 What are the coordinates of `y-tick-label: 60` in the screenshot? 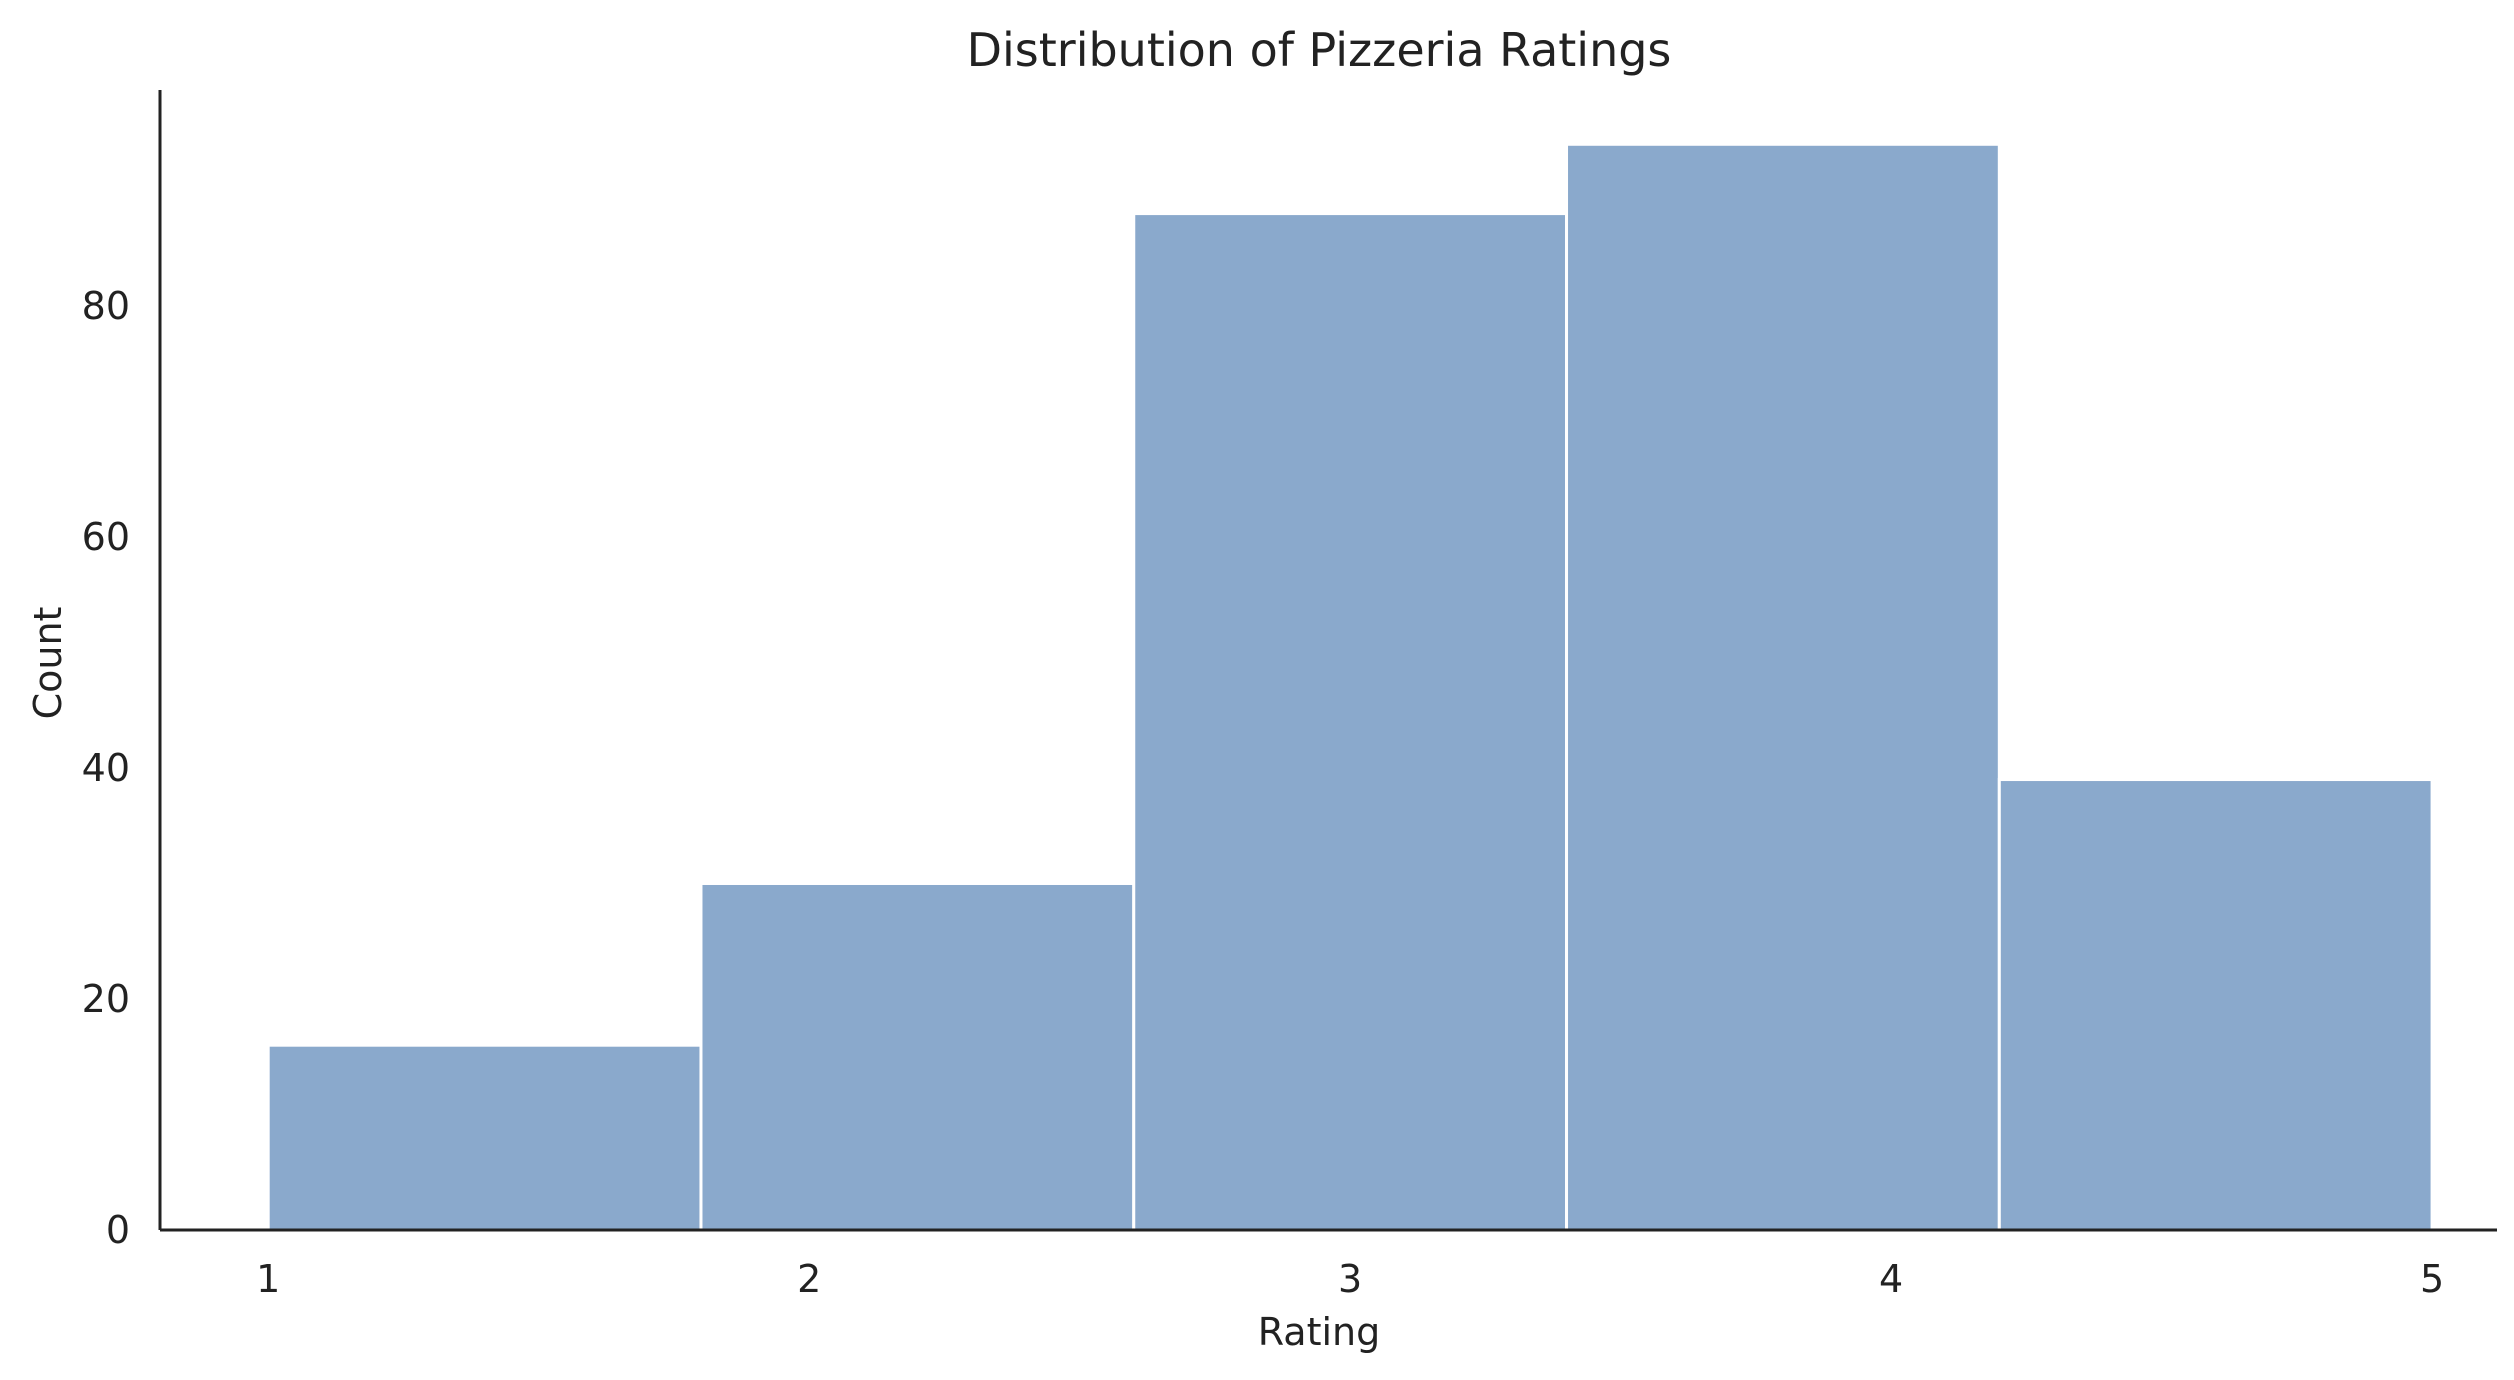 It's located at (106, 537).